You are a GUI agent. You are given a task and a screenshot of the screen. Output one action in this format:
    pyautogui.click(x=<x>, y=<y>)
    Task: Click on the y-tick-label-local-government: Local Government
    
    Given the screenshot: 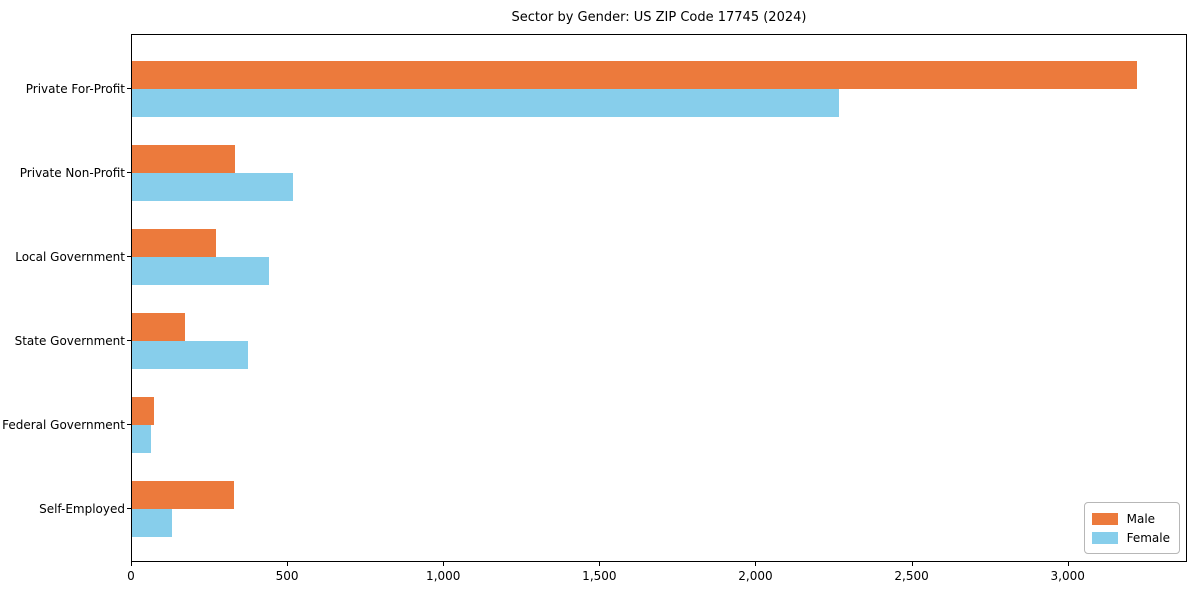 What is the action you would take?
    pyautogui.click(x=70, y=256)
    